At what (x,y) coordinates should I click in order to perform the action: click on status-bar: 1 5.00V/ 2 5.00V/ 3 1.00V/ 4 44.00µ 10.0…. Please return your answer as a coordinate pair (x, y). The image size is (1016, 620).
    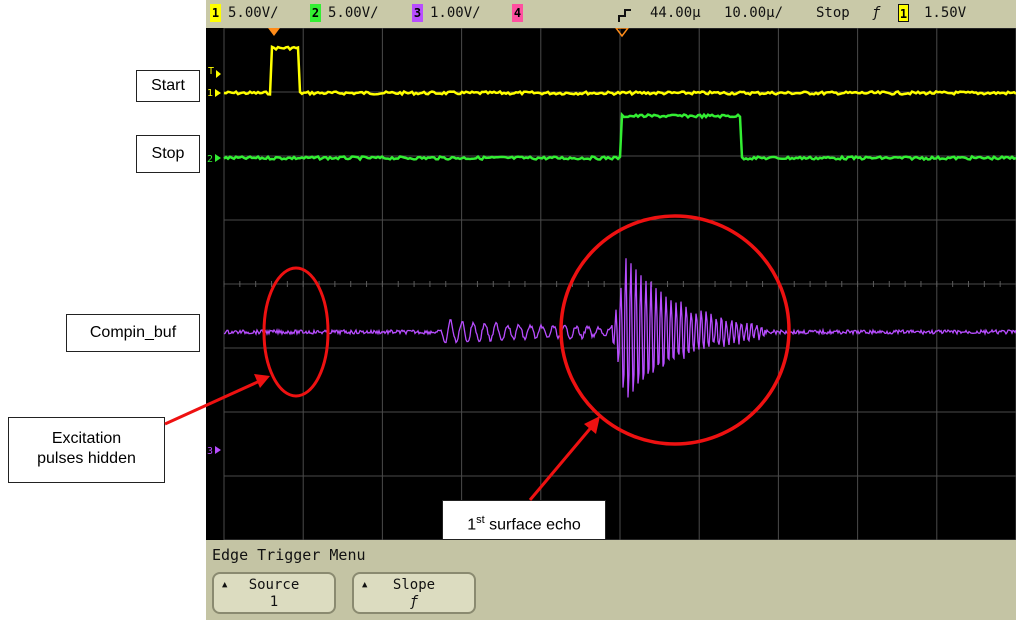
    Looking at the image, I should click on (611, 14).